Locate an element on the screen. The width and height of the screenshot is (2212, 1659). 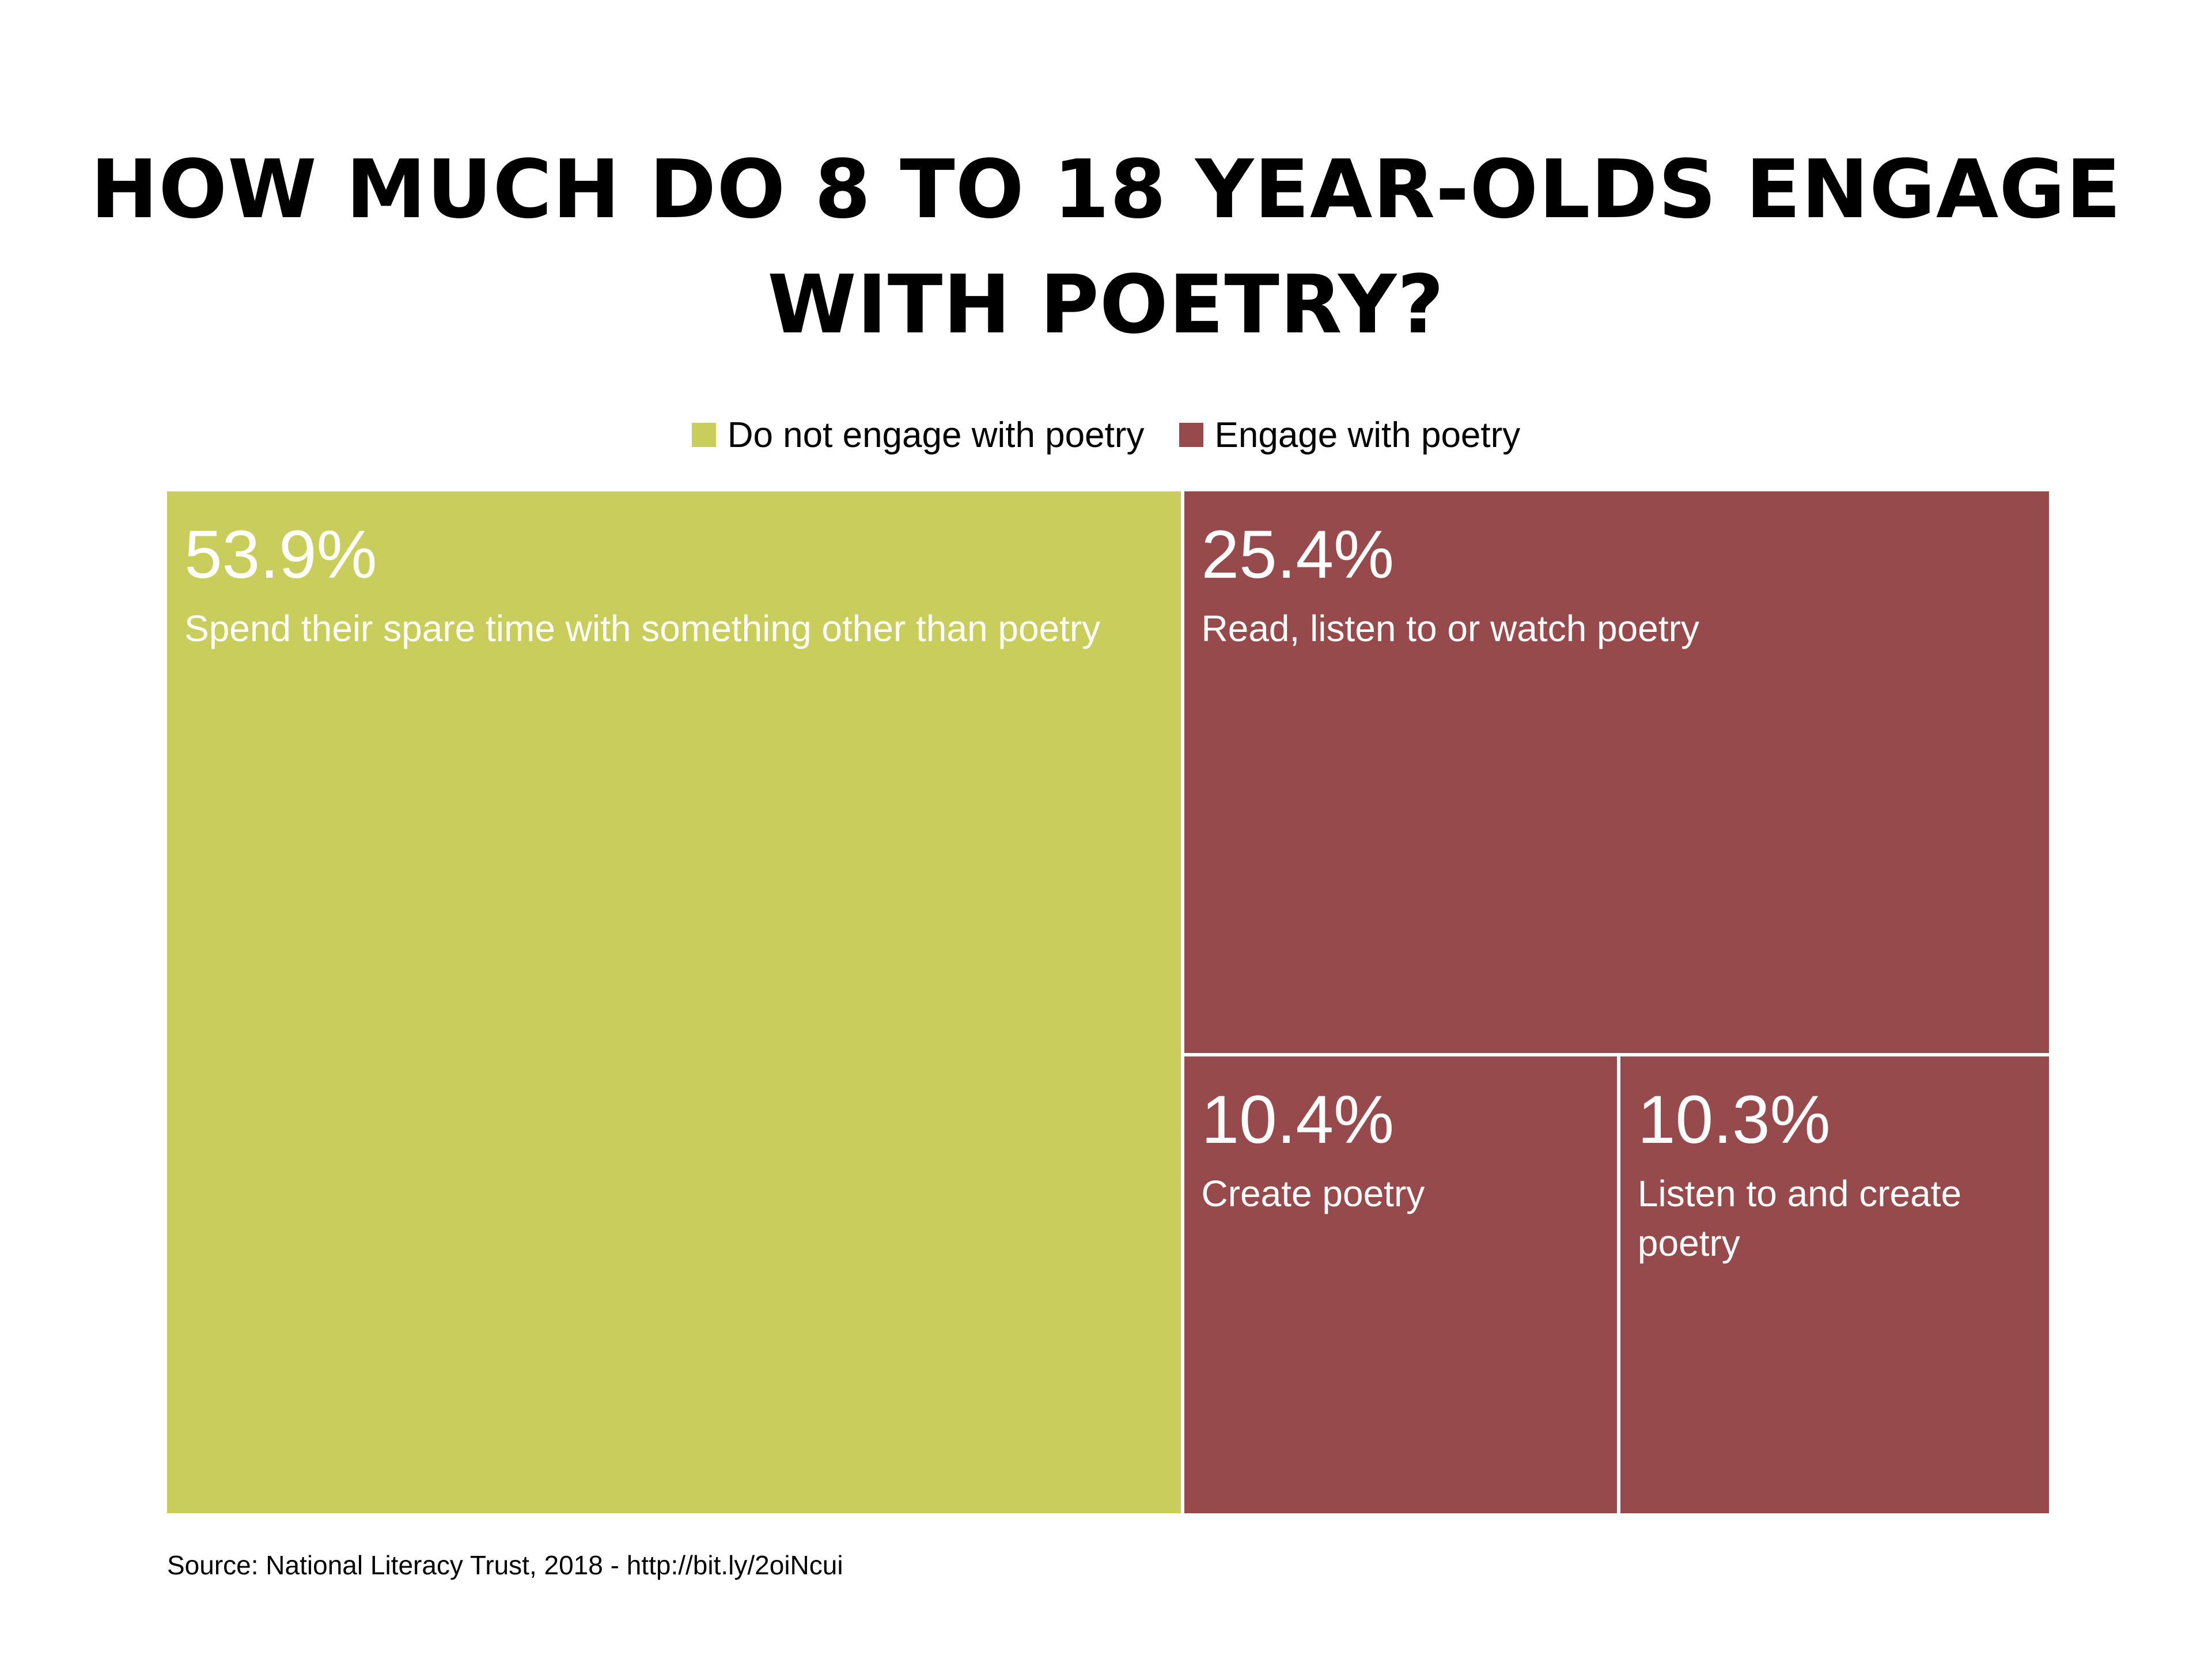
chart-title-line-1: HOW MUCH DO 8 TO 18 YEAR-OLDS ENGAGE is located at coordinates (1106, 190).